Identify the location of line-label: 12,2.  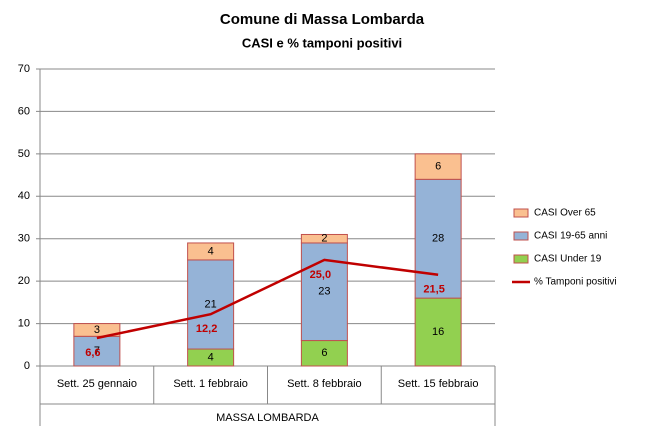
(206, 329).